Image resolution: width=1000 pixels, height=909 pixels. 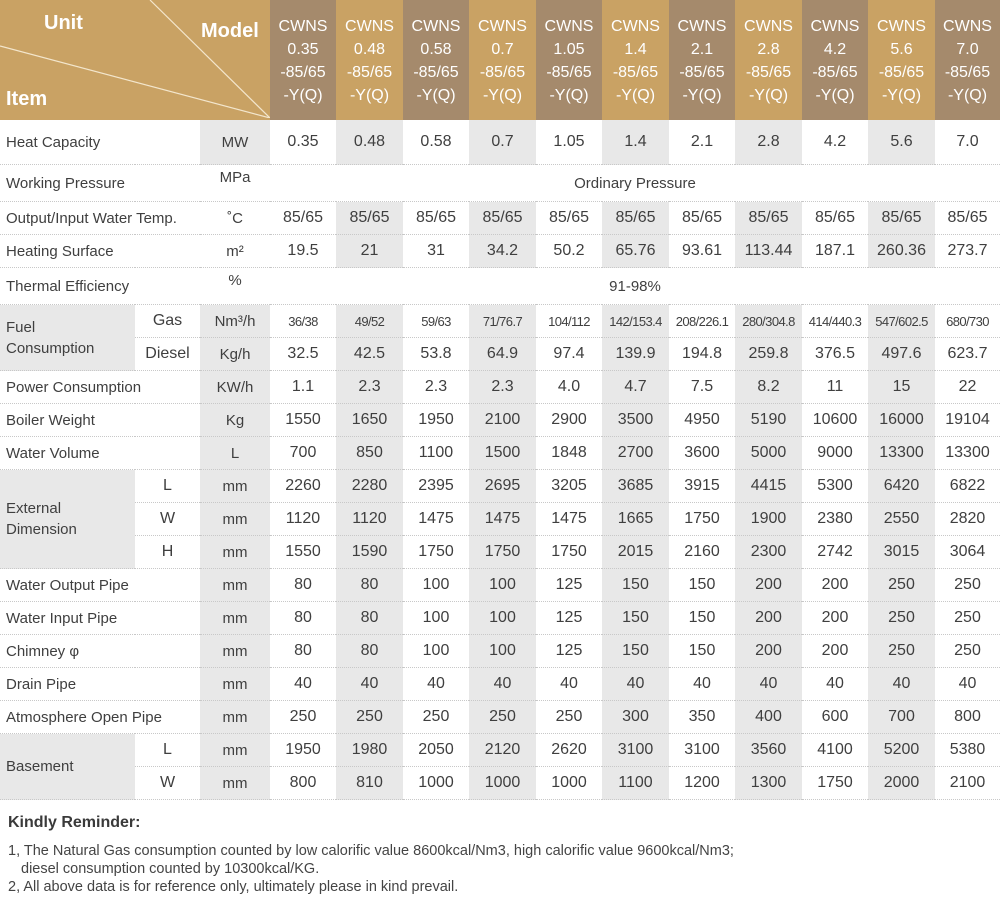 What do you see at coordinates (569, 387) in the screenshot?
I see `value-cell: 4.0` at bounding box center [569, 387].